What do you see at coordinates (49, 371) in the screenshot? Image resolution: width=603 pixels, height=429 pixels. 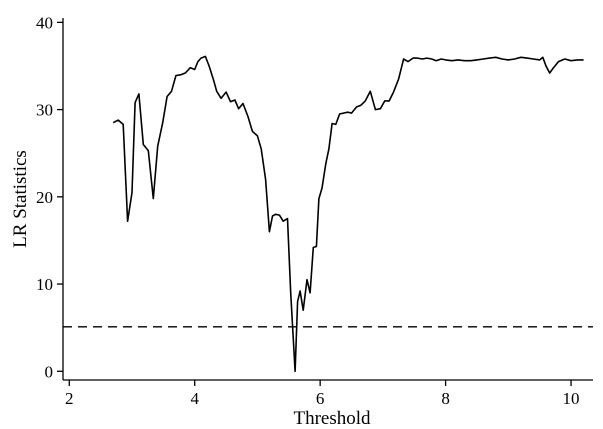 I see `y-tick-label: 0` at bounding box center [49, 371].